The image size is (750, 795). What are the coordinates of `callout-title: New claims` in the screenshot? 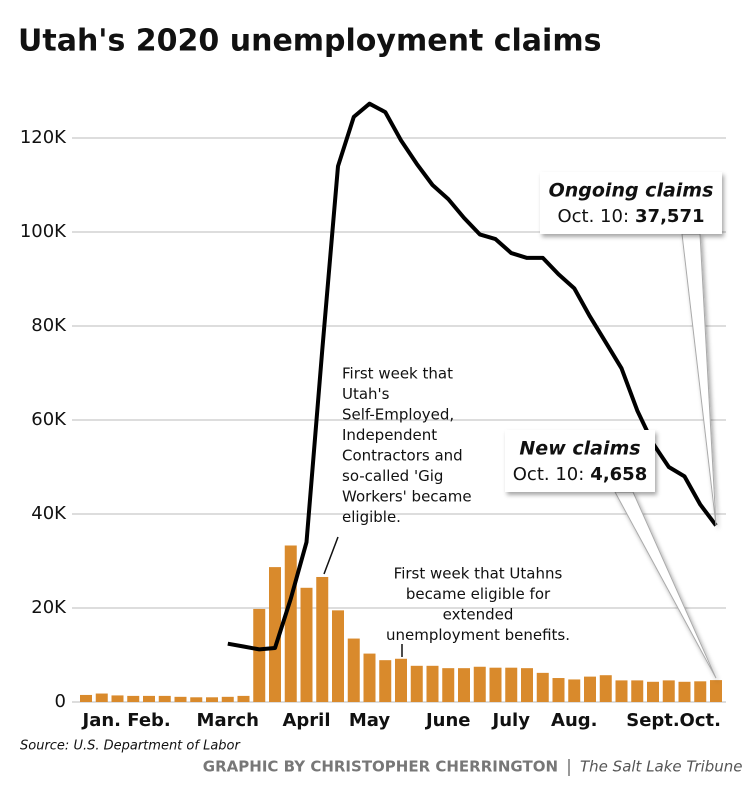 It's located at (579, 449).